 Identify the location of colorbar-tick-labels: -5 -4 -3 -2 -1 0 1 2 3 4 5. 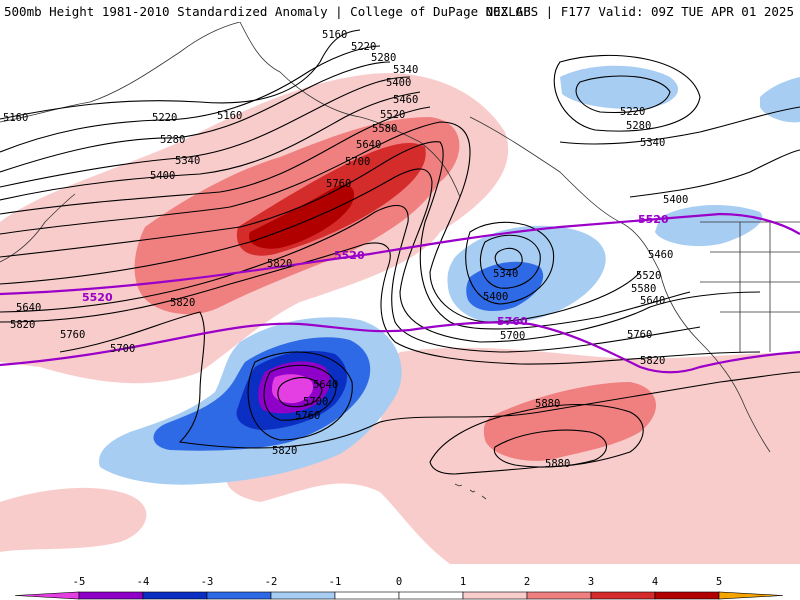
(397, 582).